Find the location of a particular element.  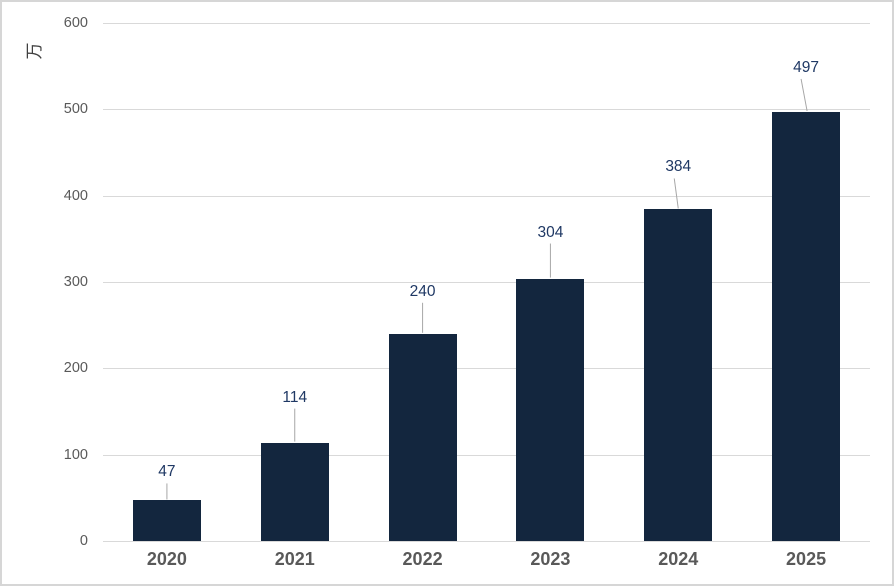

bar-2025 is located at coordinates (806, 326).